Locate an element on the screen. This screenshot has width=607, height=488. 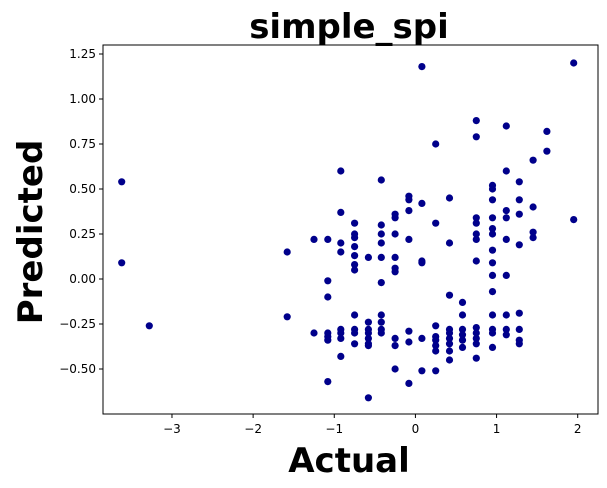
chart-title: simple_spi is located at coordinates (349, 27).